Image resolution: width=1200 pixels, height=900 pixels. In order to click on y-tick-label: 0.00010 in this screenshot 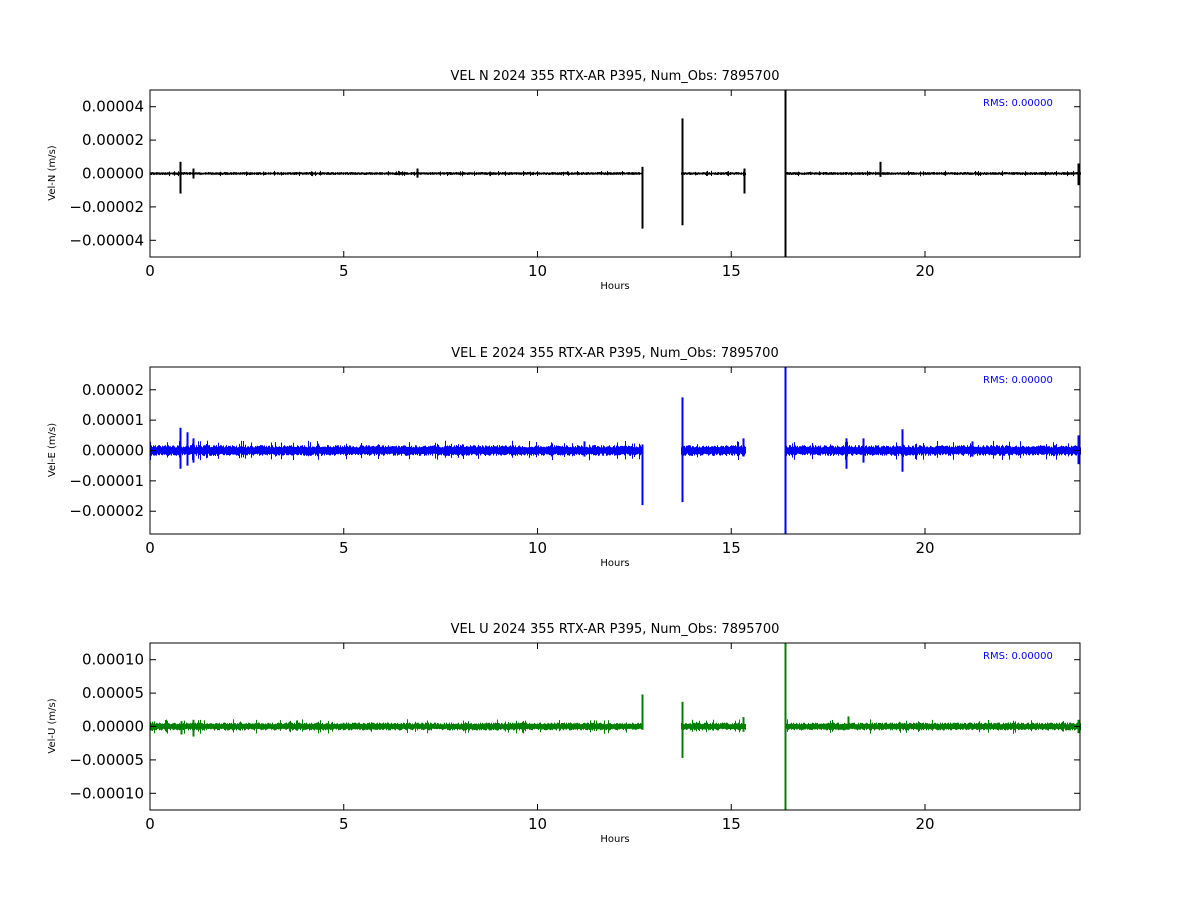, I will do `click(113, 660)`.